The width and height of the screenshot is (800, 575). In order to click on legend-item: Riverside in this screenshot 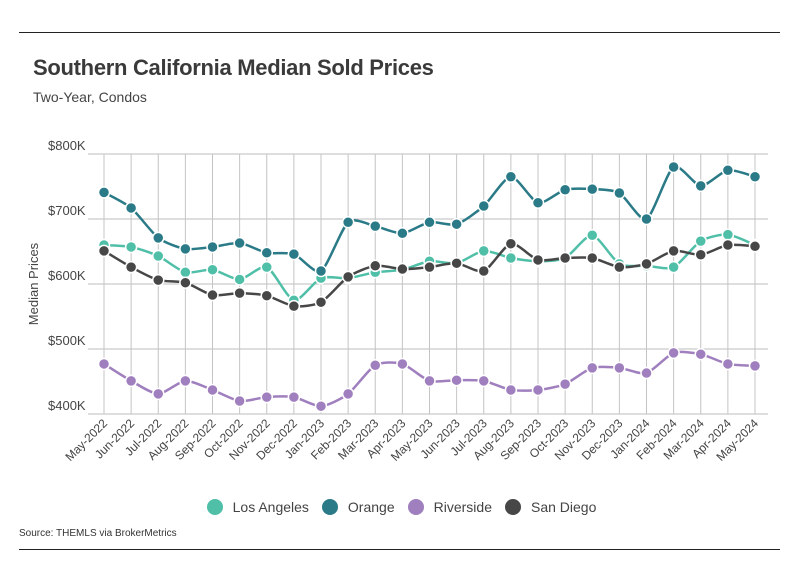, I will do `click(449, 507)`.